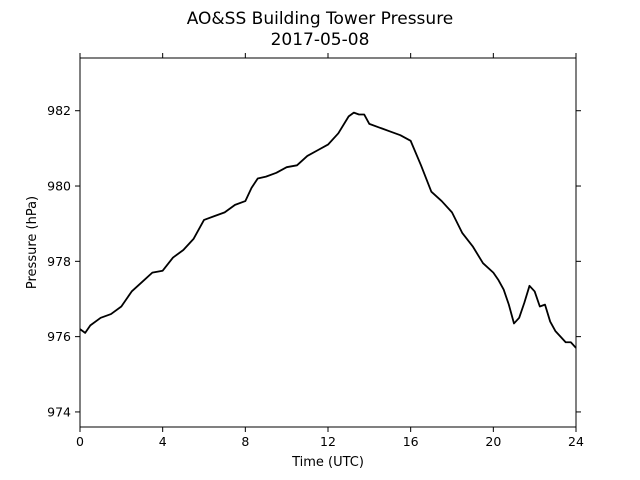  Describe the element at coordinates (320, 40) in the screenshot. I see `chart-subtitle: 2017-05-08` at that location.